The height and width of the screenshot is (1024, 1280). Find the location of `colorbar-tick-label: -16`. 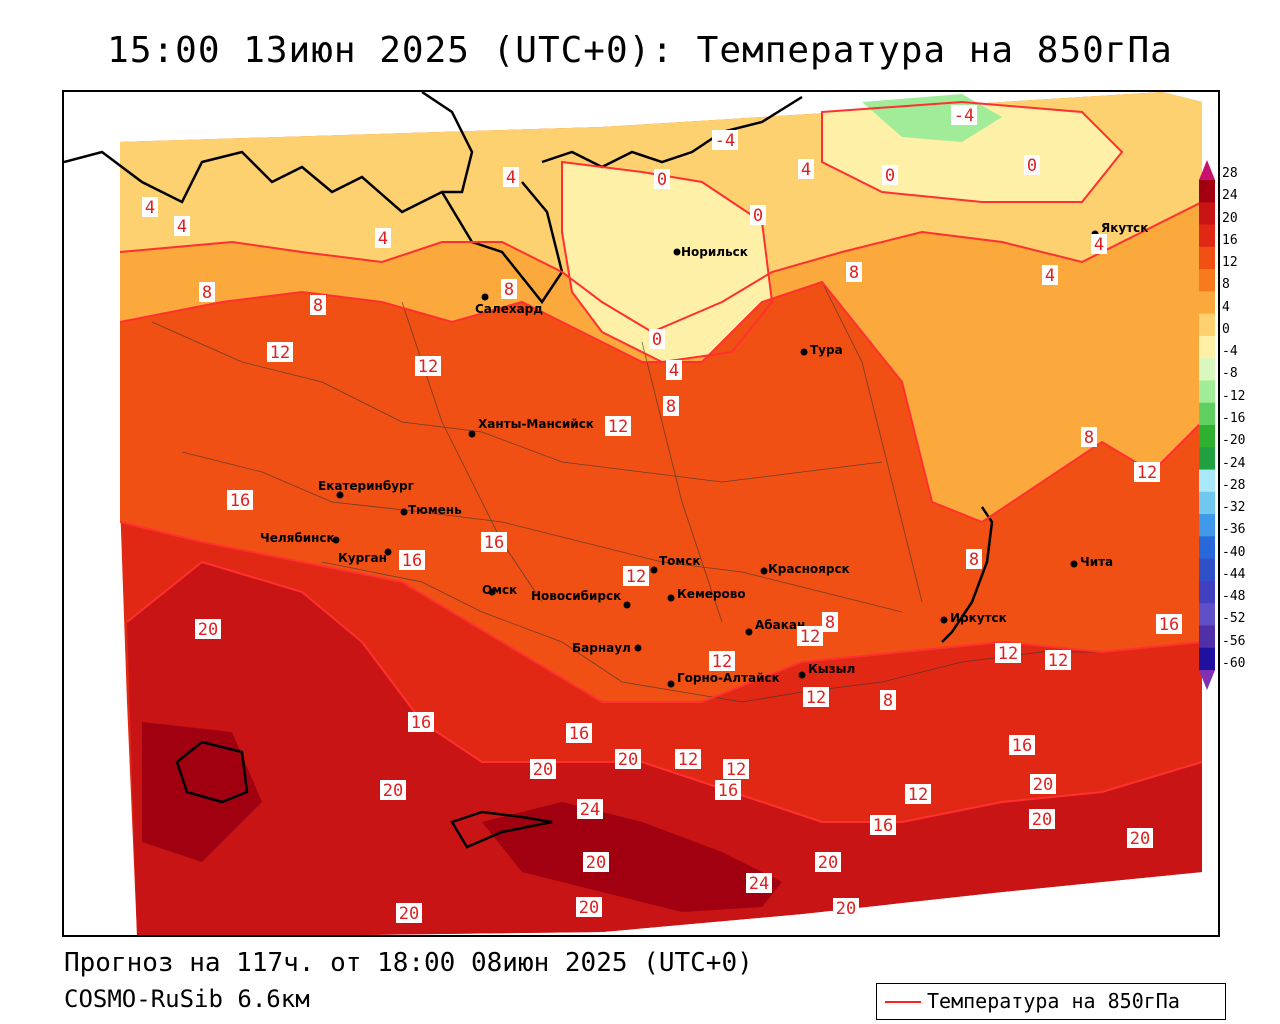

colorbar-tick-label: -16 is located at coordinates (1234, 418).